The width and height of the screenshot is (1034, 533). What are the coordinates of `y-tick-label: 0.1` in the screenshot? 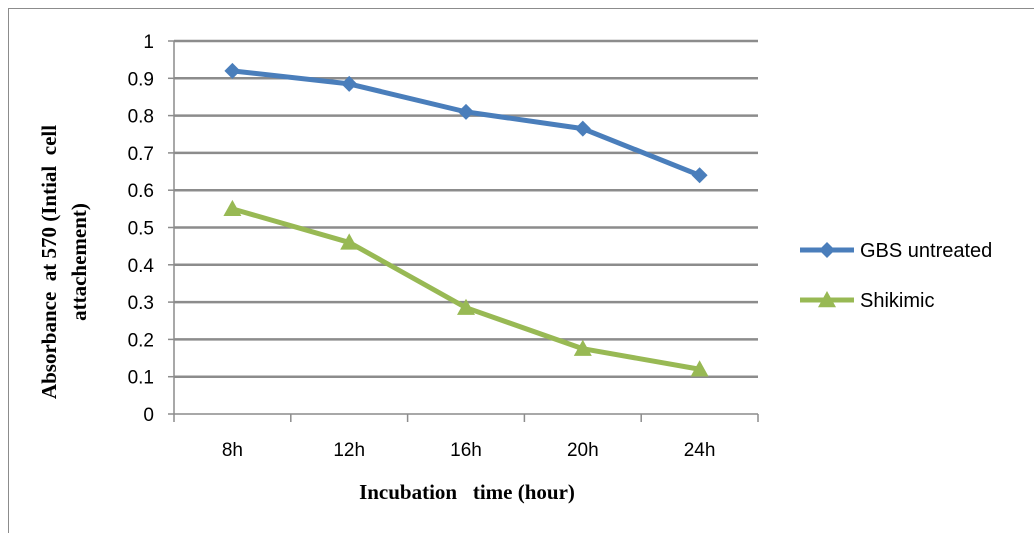 It's located at (141, 378).